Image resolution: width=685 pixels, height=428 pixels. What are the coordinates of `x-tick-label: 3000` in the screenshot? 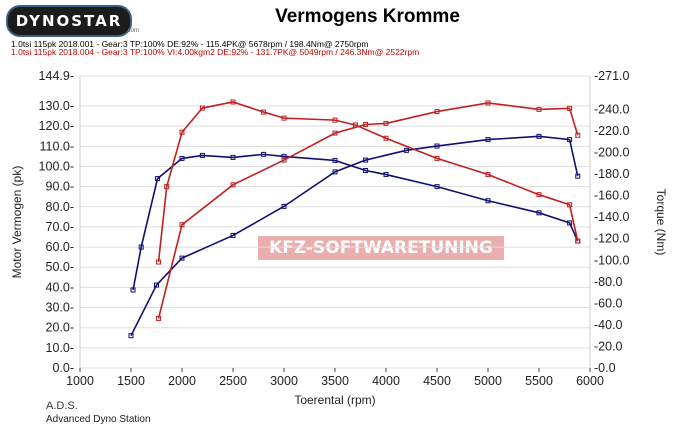 It's located at (284, 381).